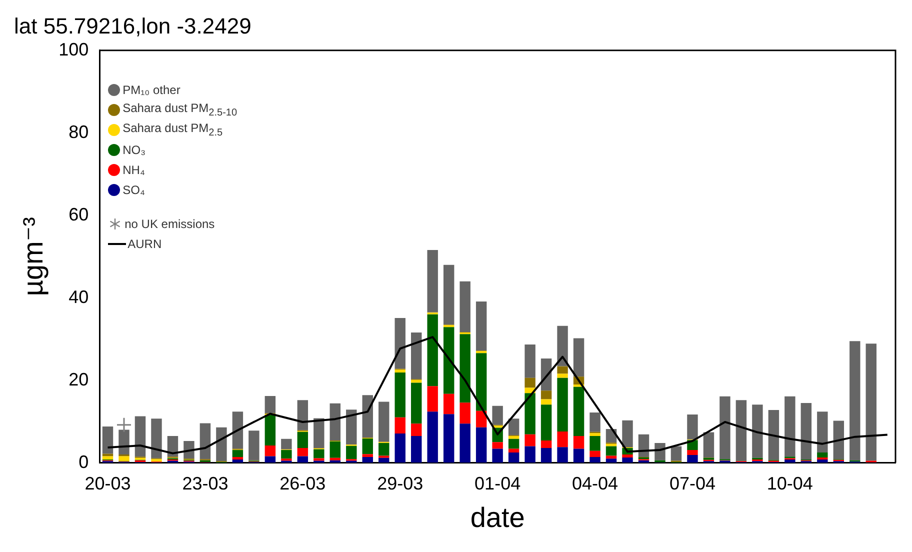  I want to click on x-tick-label: 29-03, so click(400, 484).